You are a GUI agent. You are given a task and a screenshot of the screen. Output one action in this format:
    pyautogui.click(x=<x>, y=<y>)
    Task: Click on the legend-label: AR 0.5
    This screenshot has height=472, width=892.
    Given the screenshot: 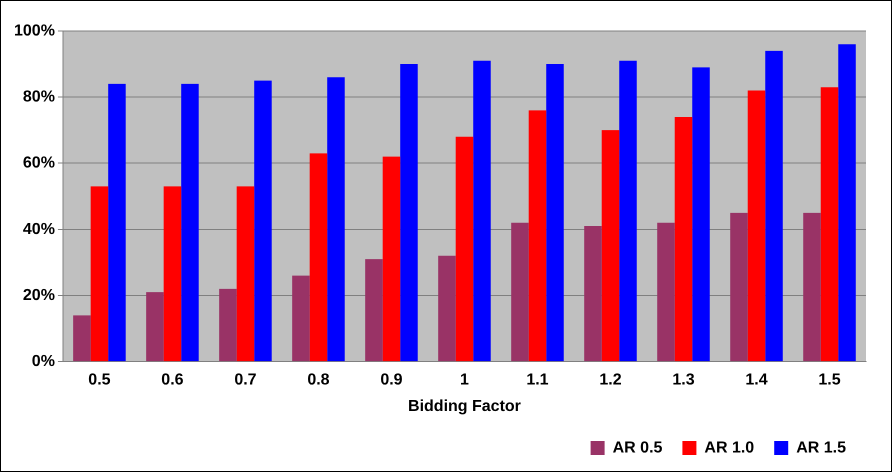 What is the action you would take?
    pyautogui.click(x=637, y=447)
    